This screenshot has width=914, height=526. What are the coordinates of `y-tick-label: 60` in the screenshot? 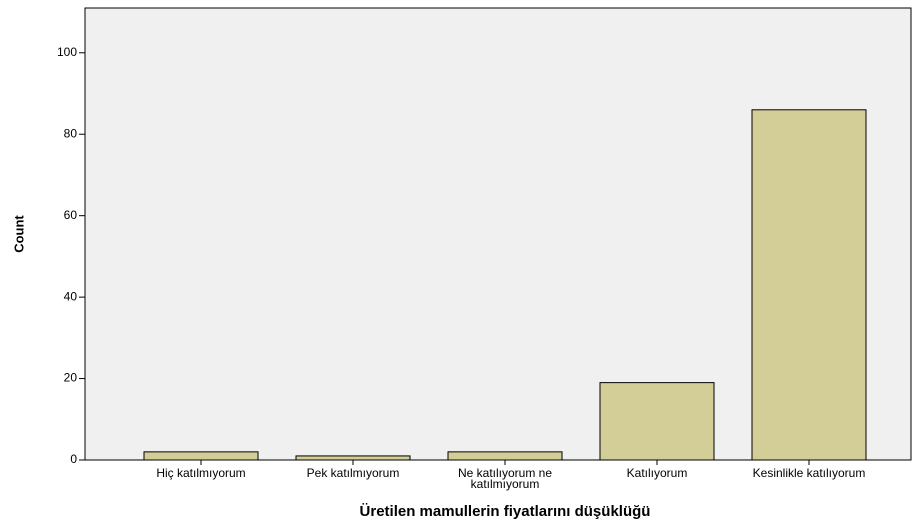 It's located at (71, 215).